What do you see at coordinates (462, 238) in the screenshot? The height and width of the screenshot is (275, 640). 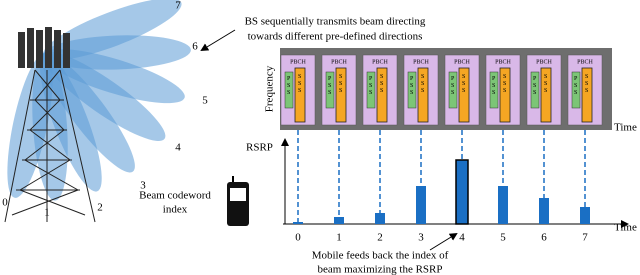 I see `x-tick-label: 4` at bounding box center [462, 238].